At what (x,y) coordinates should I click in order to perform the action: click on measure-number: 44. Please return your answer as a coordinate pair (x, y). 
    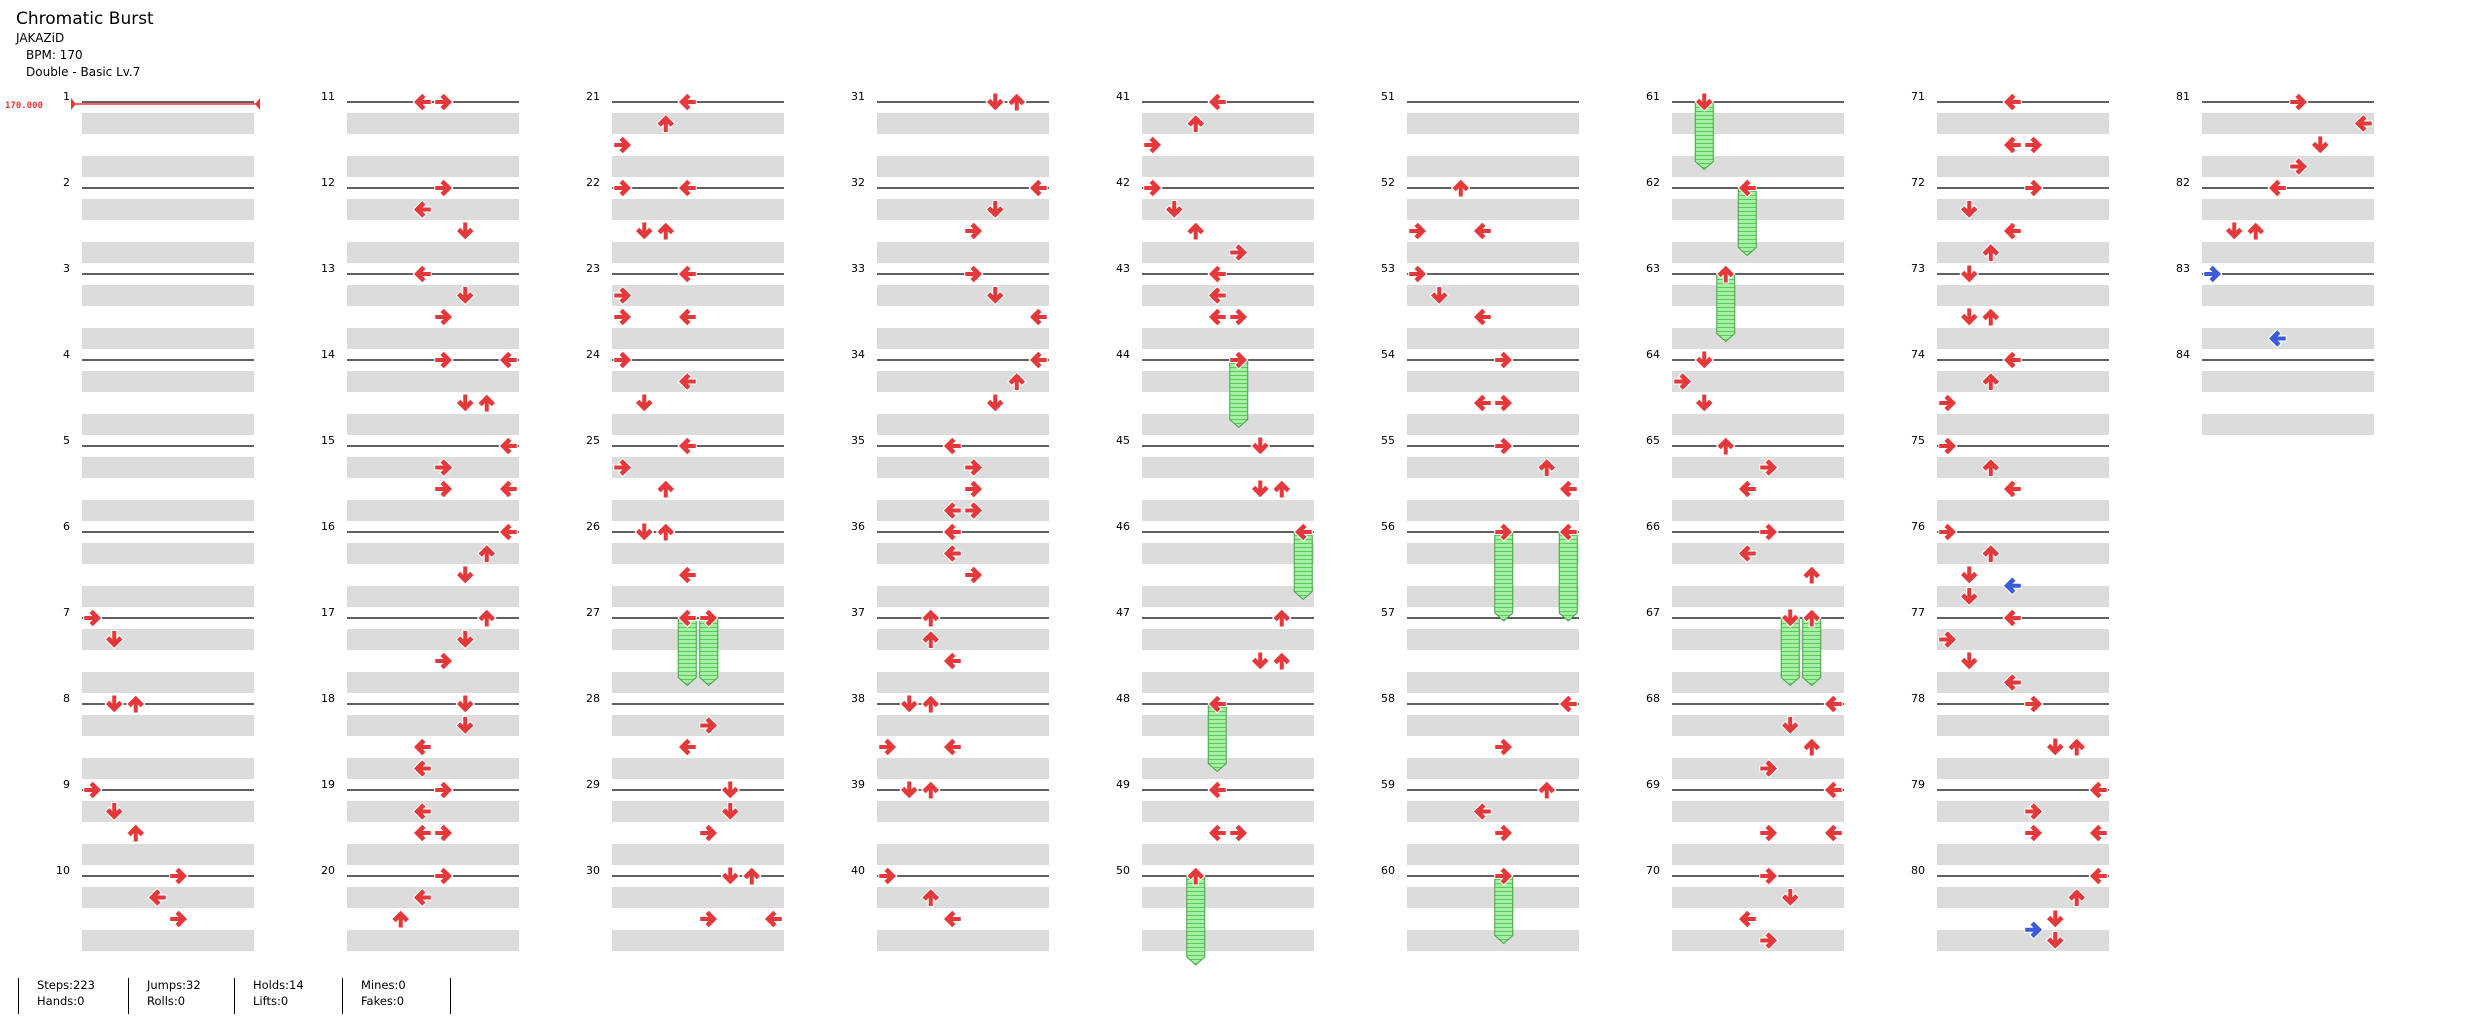
    Looking at the image, I should click on (1123, 354).